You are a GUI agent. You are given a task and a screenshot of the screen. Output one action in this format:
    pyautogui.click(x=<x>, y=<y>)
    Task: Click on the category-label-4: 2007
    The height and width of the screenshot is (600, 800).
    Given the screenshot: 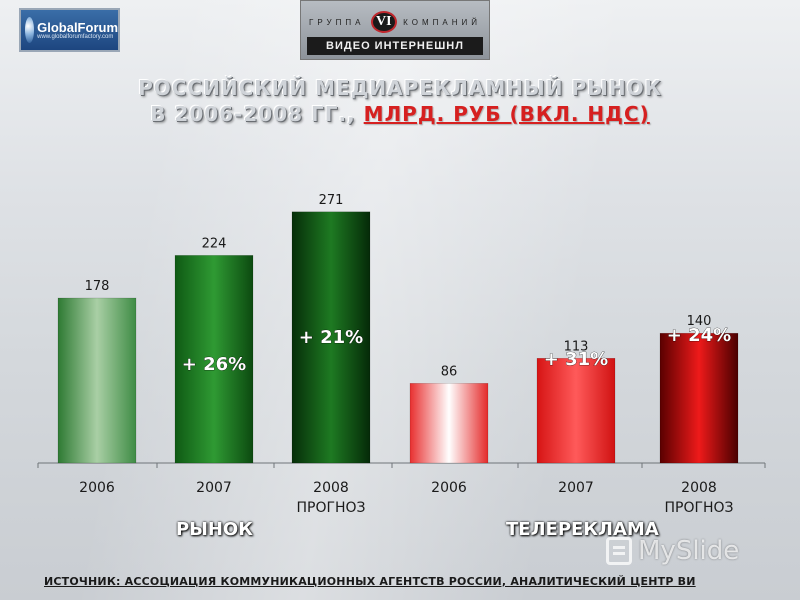 What is the action you would take?
    pyautogui.click(x=576, y=488)
    